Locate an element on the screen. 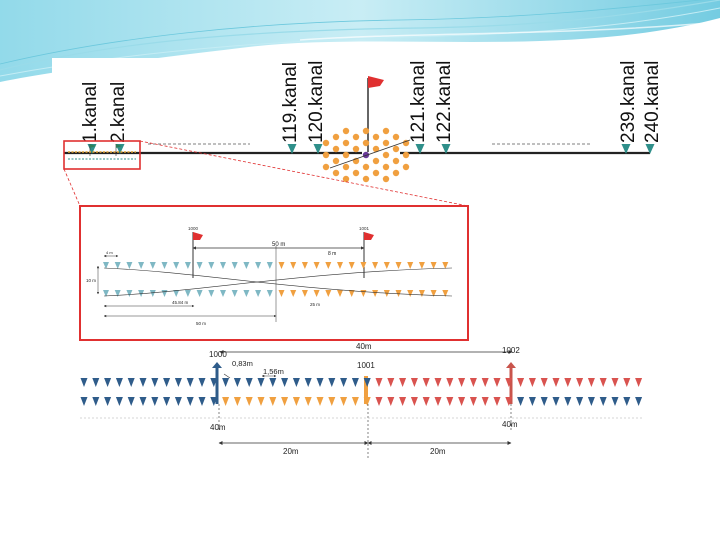  shot-point-pattern is located at coordinates (366, 155).